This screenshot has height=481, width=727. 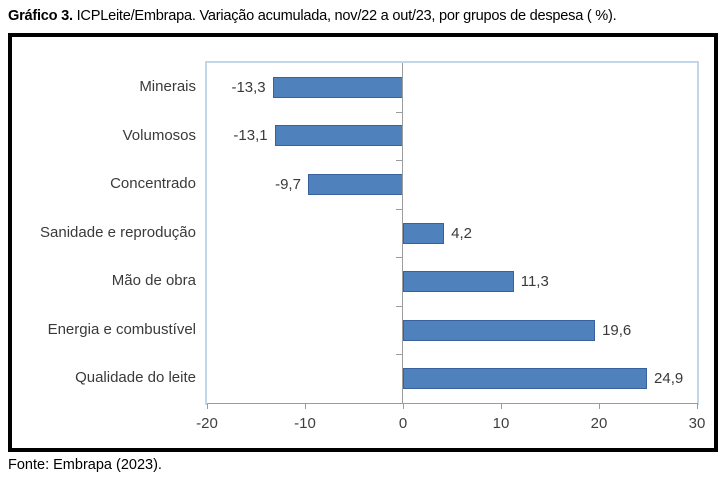 What do you see at coordinates (599, 423) in the screenshot?
I see `x-tick-label: 20` at bounding box center [599, 423].